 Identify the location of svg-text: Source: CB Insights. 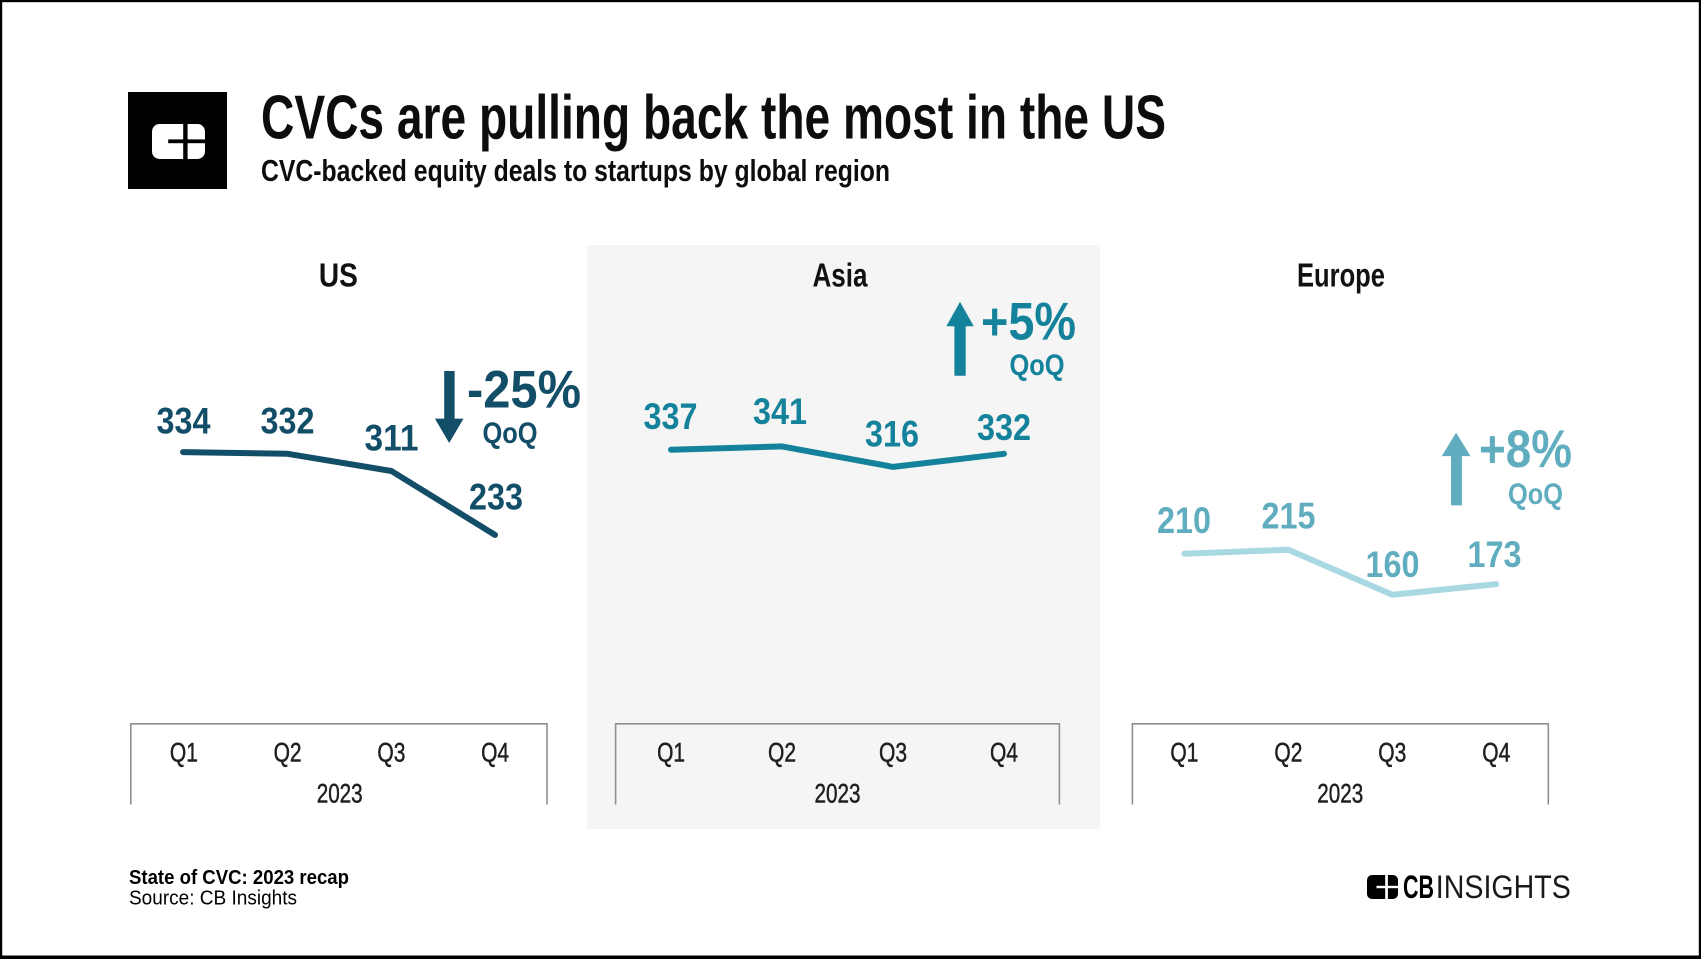
(213, 899).